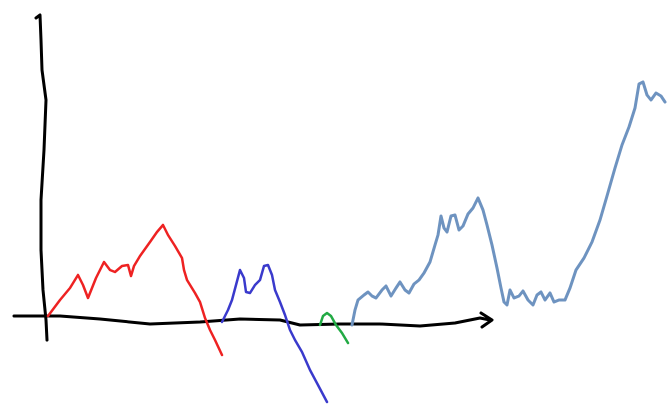 Image resolution: width=672 pixels, height=416 pixels. Describe the element at coordinates (334, 328) in the screenshot. I see `green-curve` at that location.